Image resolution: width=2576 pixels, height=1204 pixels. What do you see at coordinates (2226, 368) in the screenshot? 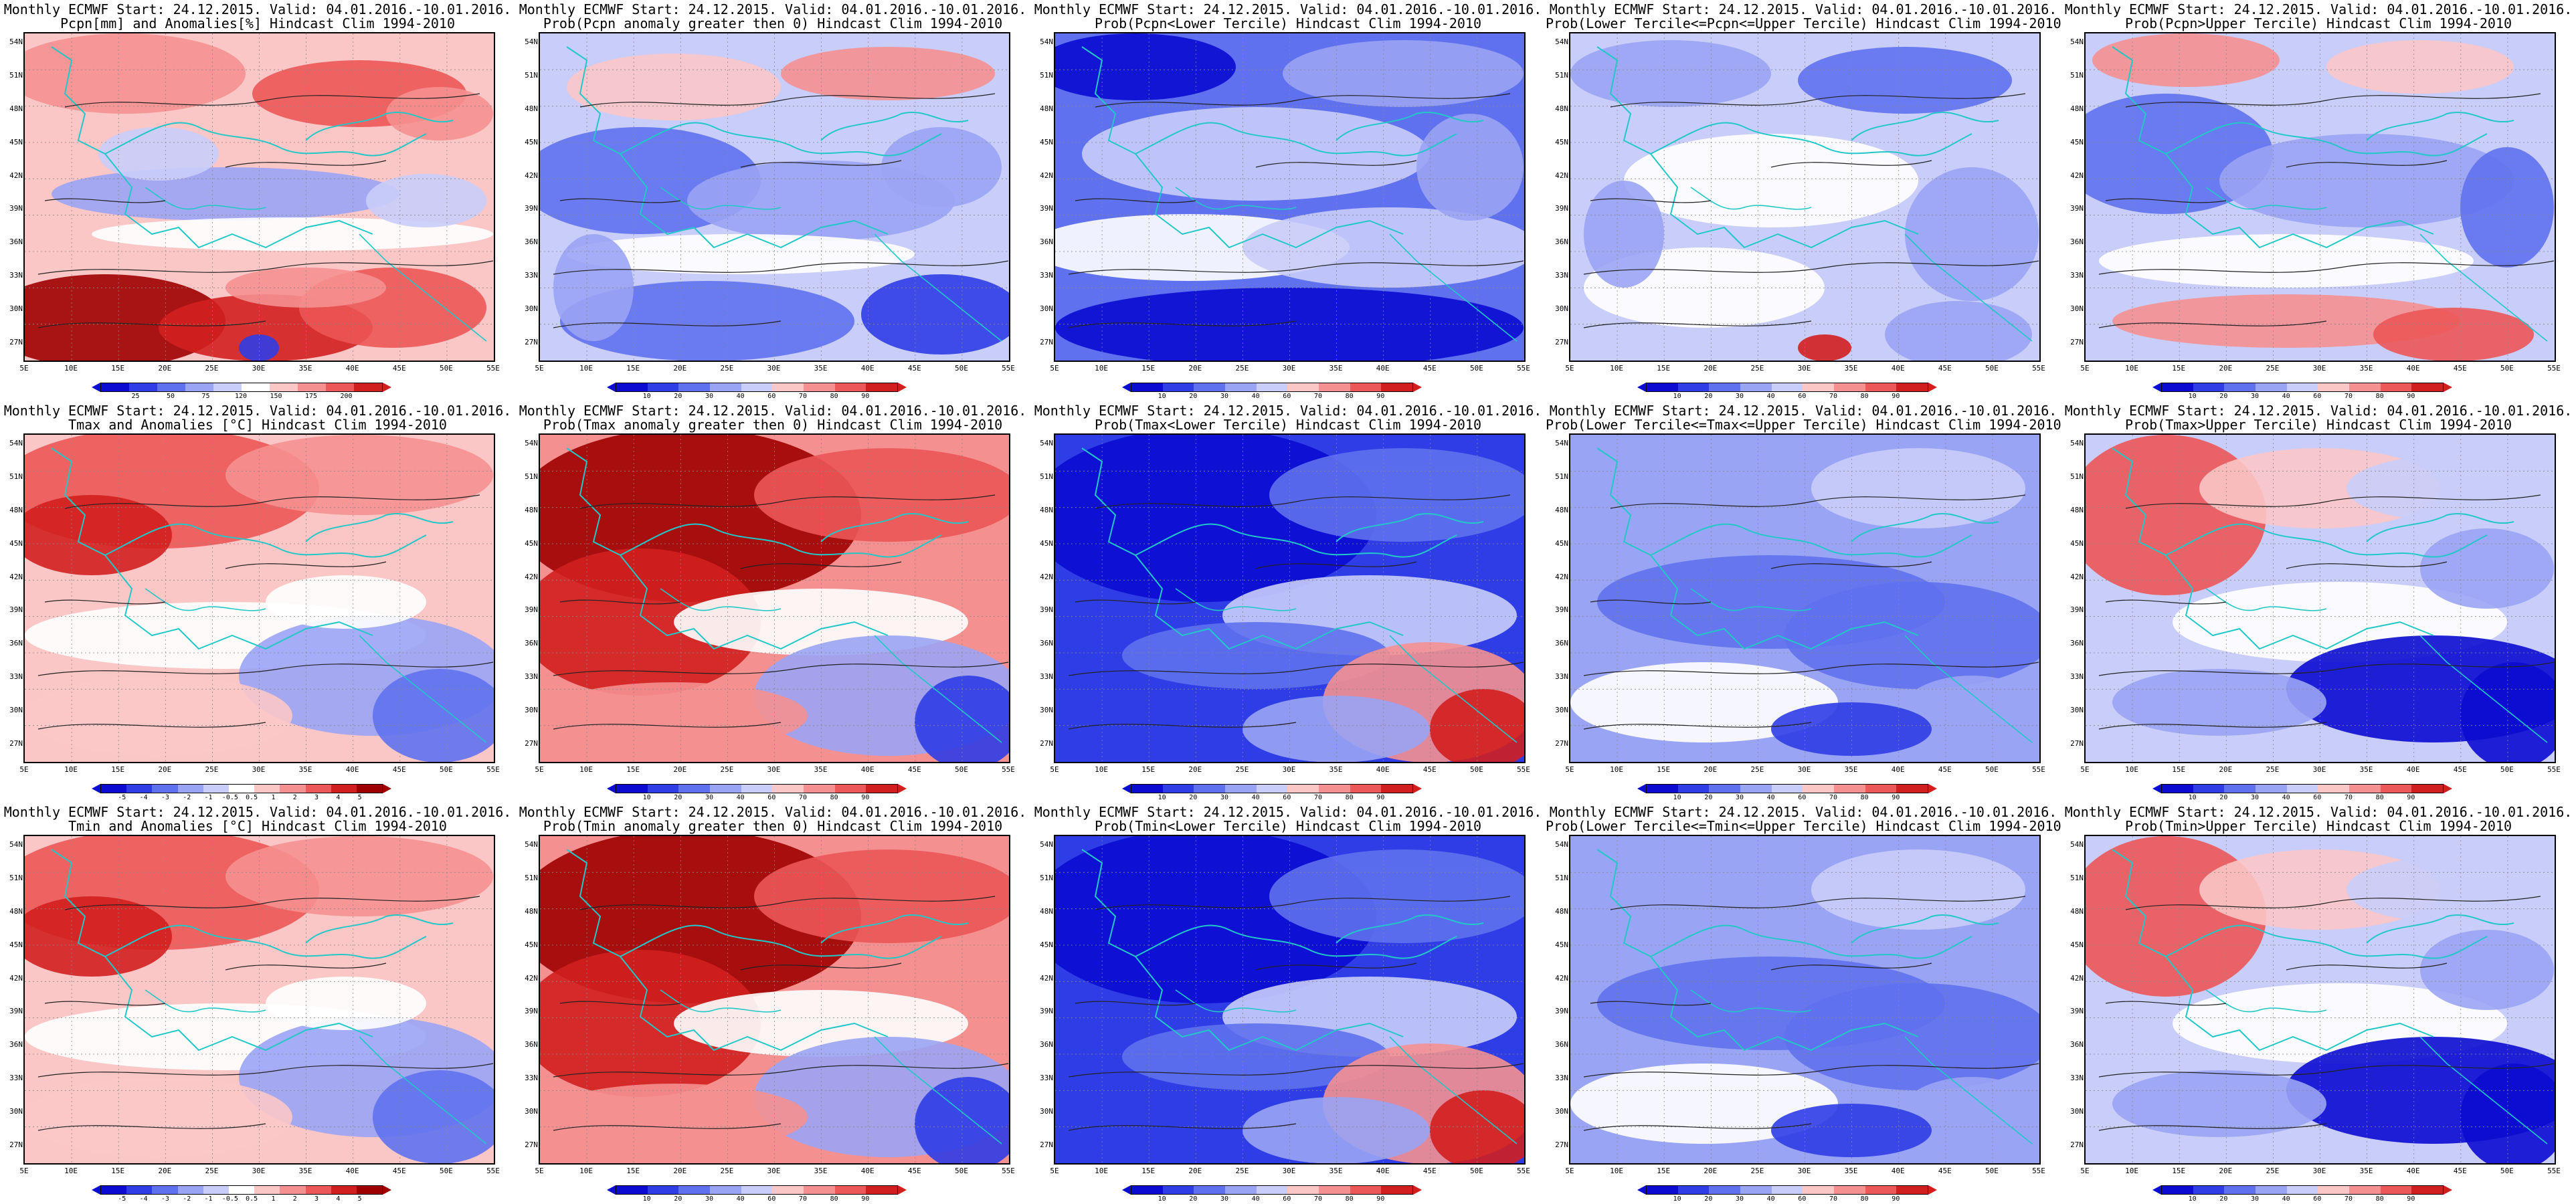
I see `lon-tick-label: 20E` at bounding box center [2226, 368].